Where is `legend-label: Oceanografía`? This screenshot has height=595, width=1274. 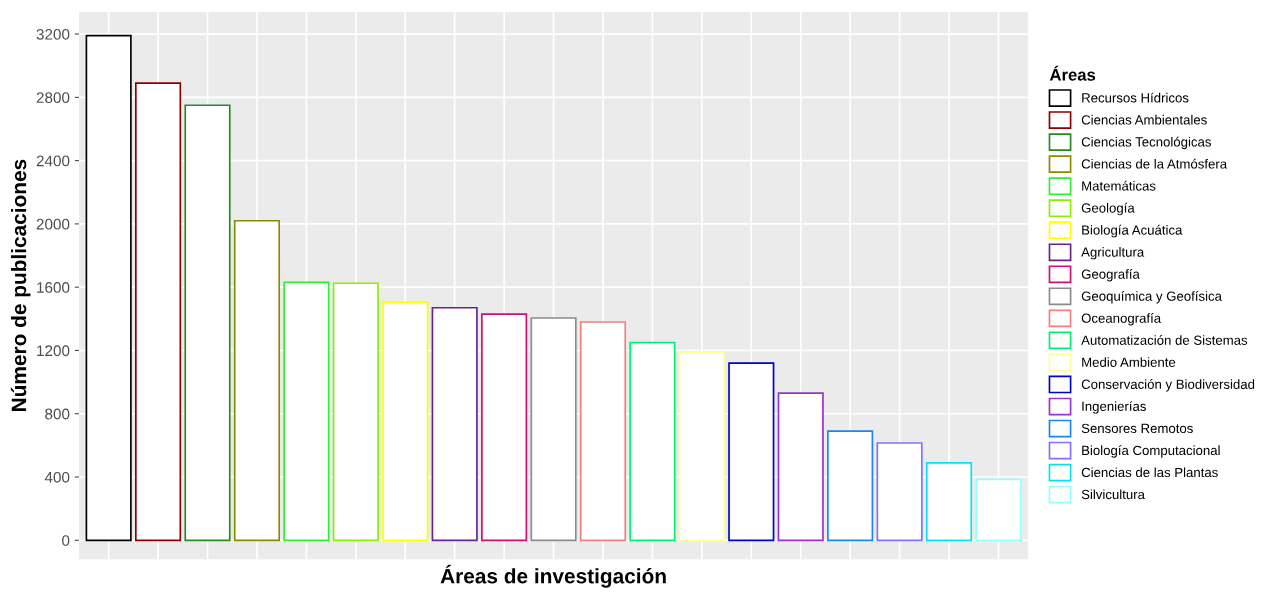 legend-label: Oceanografía is located at coordinates (1121, 319).